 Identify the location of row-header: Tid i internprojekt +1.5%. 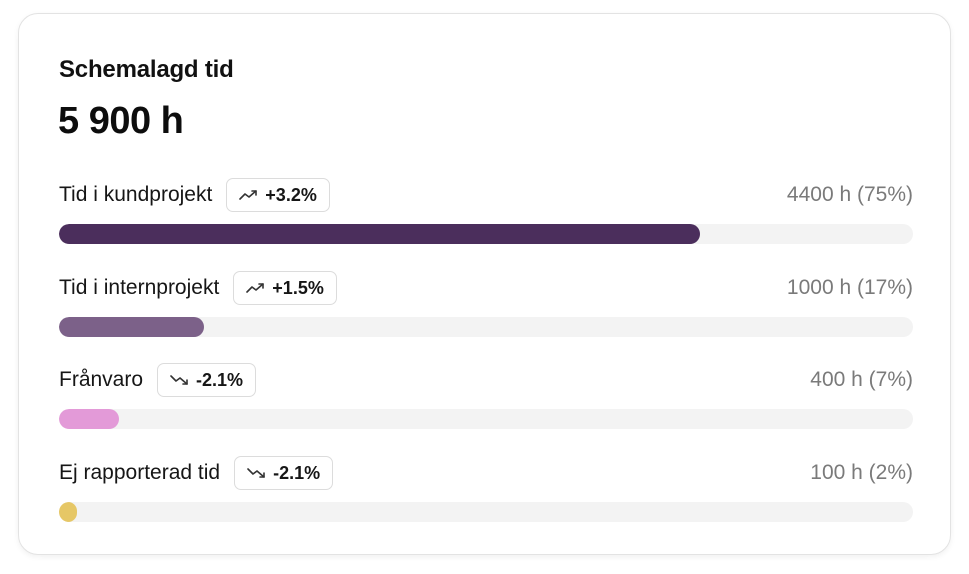
(198, 288).